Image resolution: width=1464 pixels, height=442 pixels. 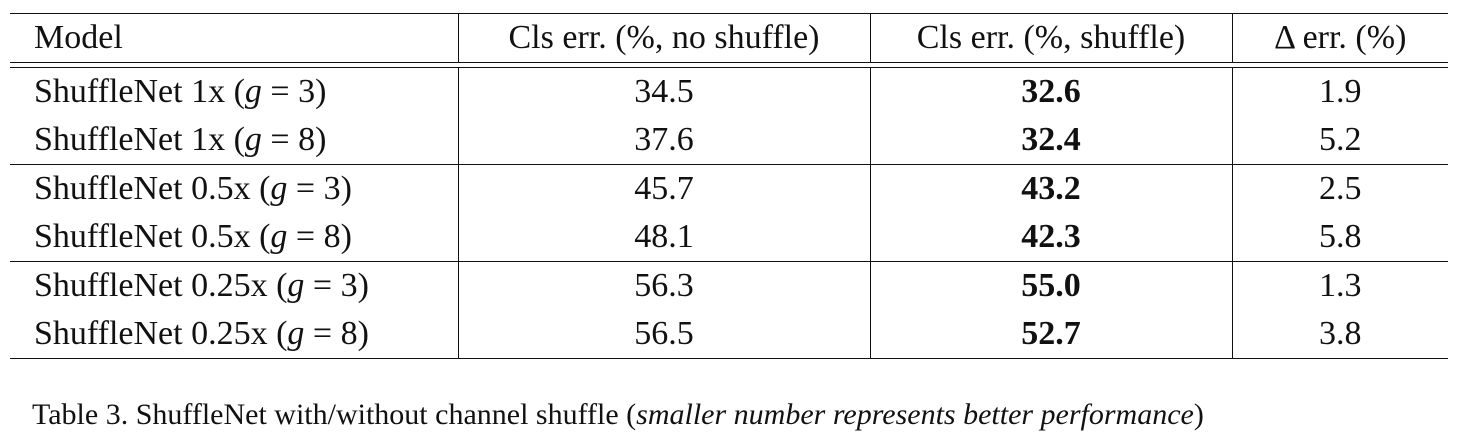 I want to click on cell-shuffle: 55.0, so click(x=1050, y=285).